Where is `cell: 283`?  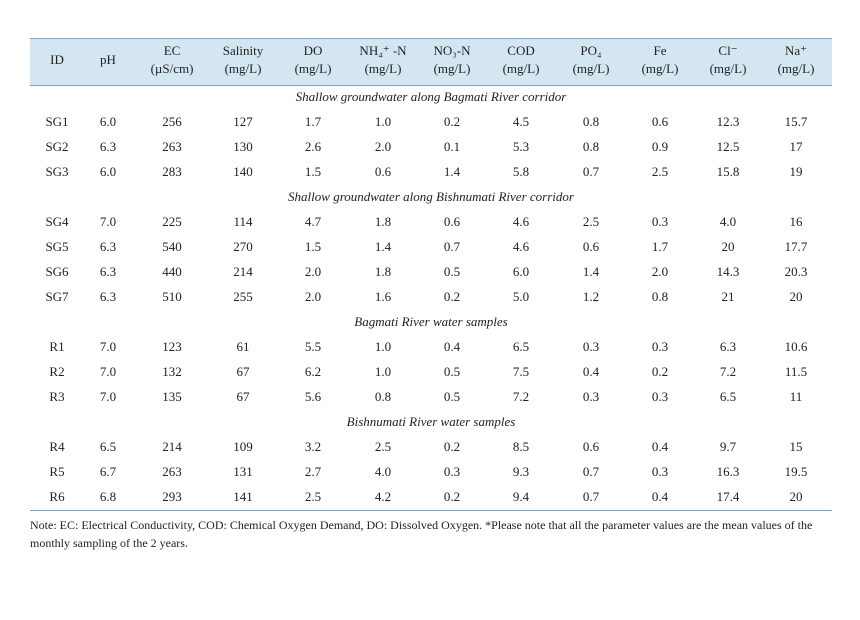
cell: 283 is located at coordinates (172, 171).